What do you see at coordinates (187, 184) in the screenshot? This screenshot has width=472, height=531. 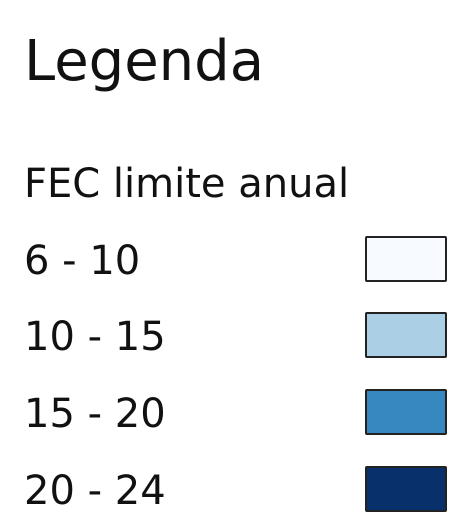 I see `legend-subtitle: FEC limite anual` at bounding box center [187, 184].